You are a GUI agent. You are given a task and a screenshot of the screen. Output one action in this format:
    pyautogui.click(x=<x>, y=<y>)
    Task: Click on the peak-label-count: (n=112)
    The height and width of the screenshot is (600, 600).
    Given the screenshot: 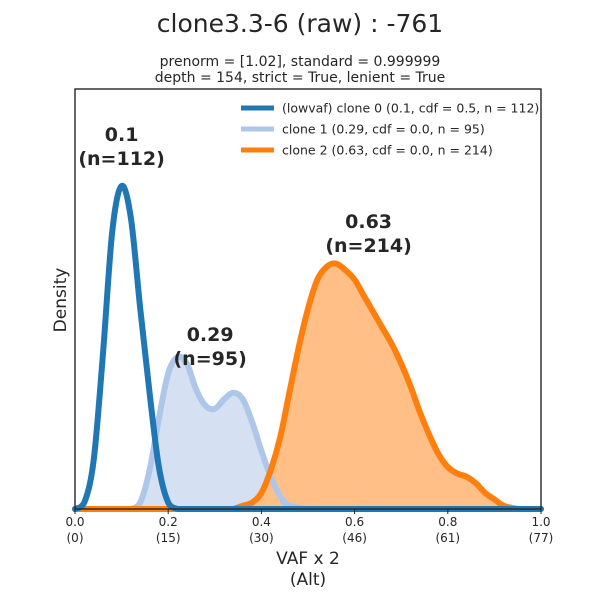 What is the action you would take?
    pyautogui.click(x=121, y=159)
    